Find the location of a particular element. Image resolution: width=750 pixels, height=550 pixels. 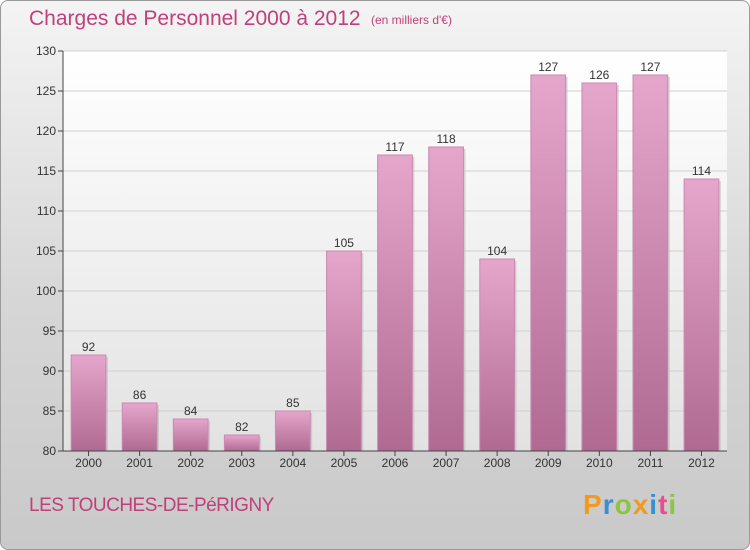

x-tick-label: 2002 is located at coordinates (190, 463).